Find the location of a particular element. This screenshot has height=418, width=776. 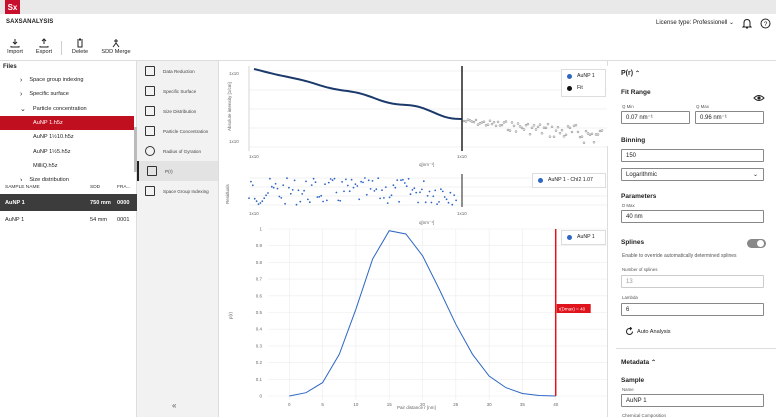

table-cell-name: AuNP 1 is located at coordinates (15, 219).